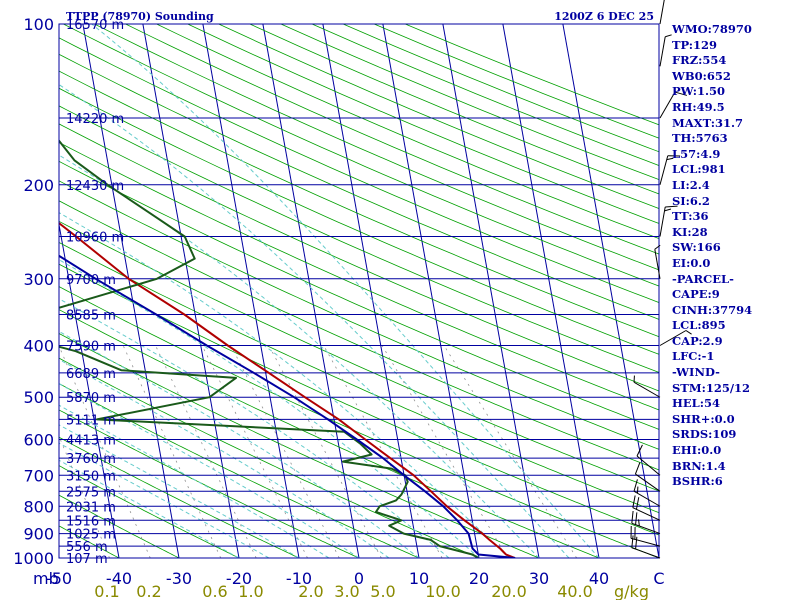 Image resolution: width=800 pixels, height=600 pixels. Describe the element at coordinates (479, 578) in the screenshot. I see `temperature-tick-label: 20` at that location.